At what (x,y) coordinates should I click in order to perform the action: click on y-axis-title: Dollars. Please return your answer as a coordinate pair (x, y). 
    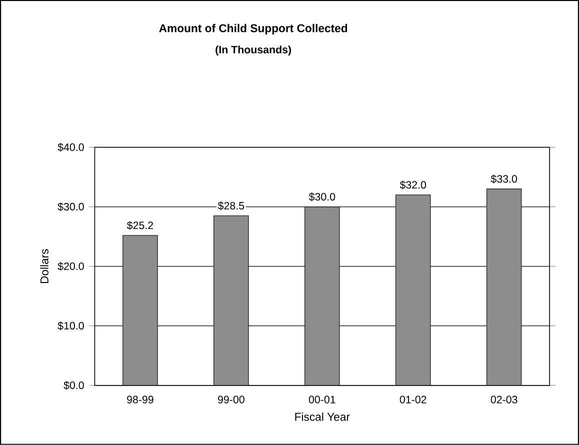
    Looking at the image, I should click on (44, 266).